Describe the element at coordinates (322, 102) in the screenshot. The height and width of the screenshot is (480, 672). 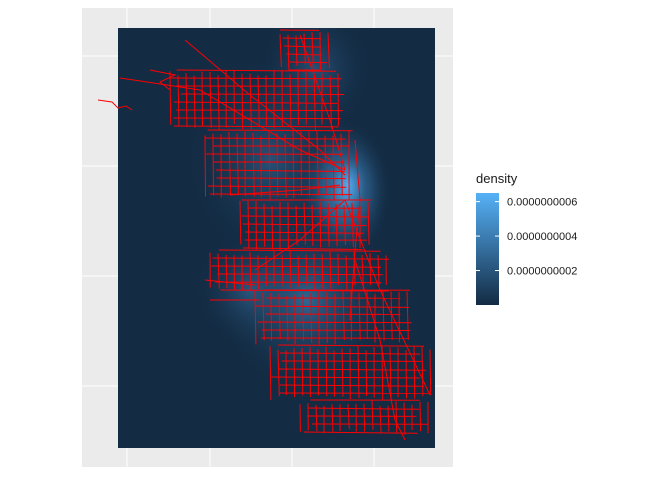
I see `street-diagonal-north` at that location.